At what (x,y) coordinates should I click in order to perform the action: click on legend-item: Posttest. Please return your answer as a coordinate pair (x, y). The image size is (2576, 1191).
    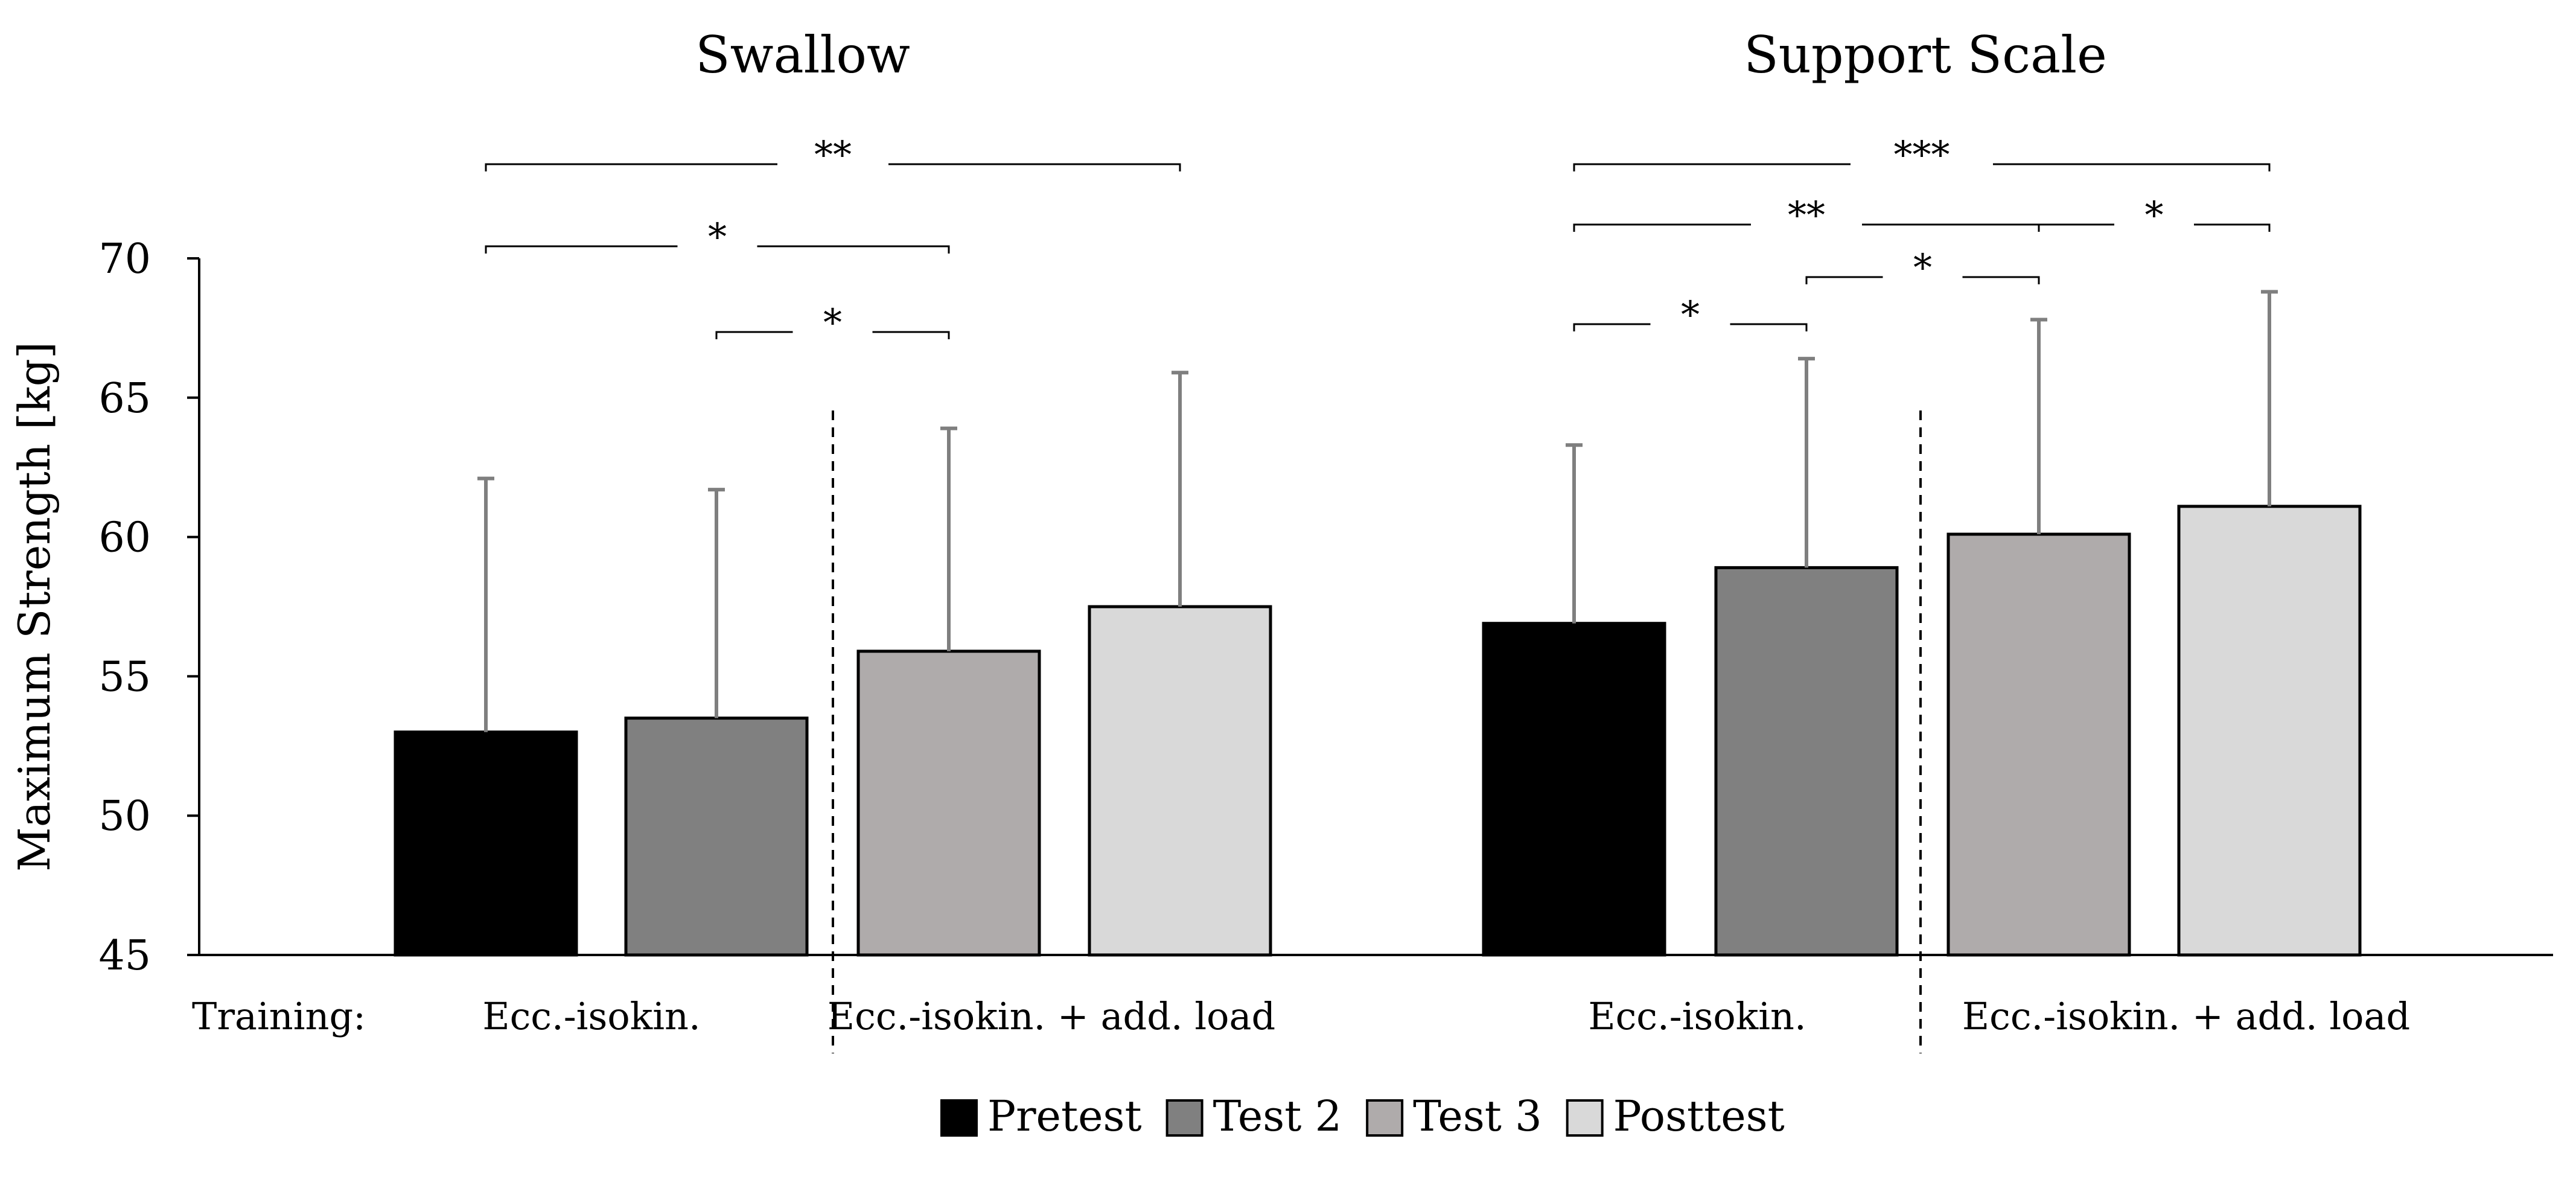
    Looking at the image, I should click on (1675, 1116).